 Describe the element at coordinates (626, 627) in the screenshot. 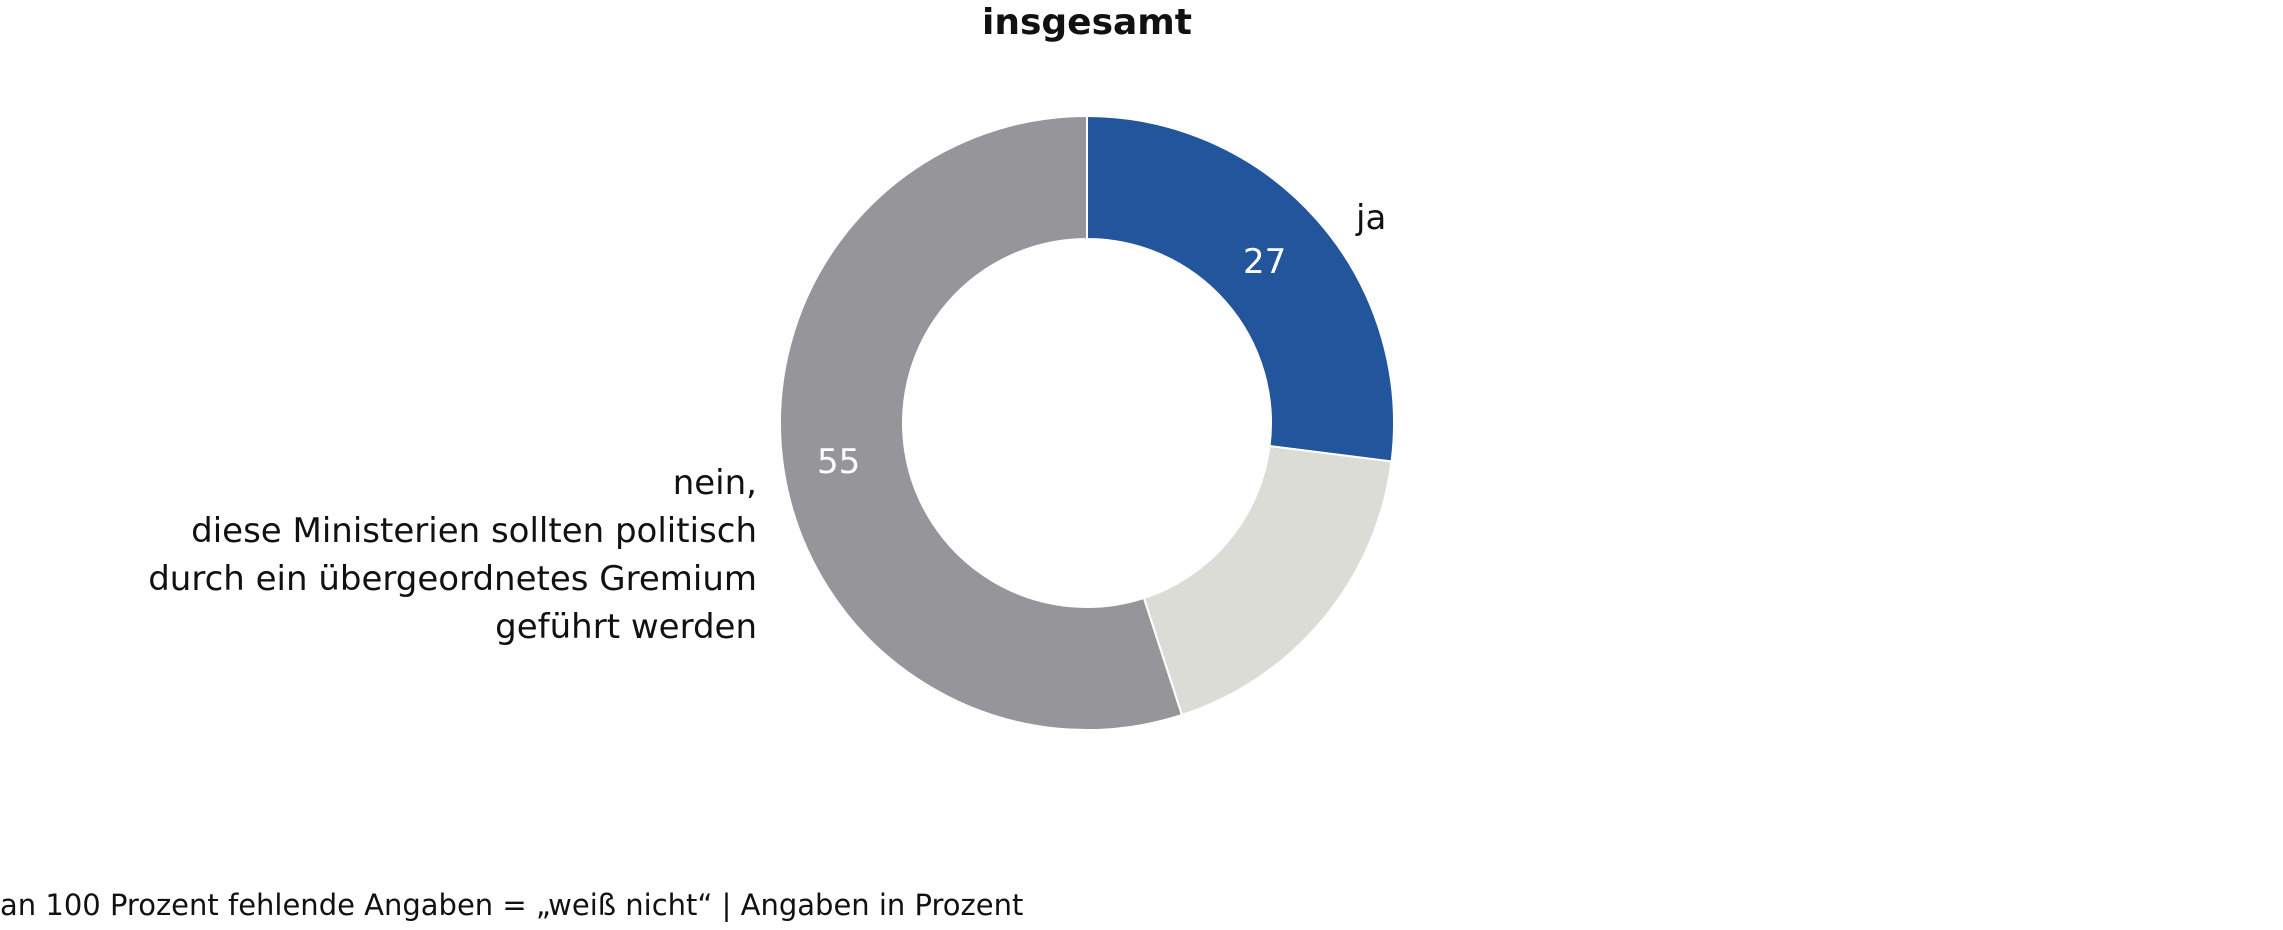

I see `nein-label-line: geführt werden` at that location.